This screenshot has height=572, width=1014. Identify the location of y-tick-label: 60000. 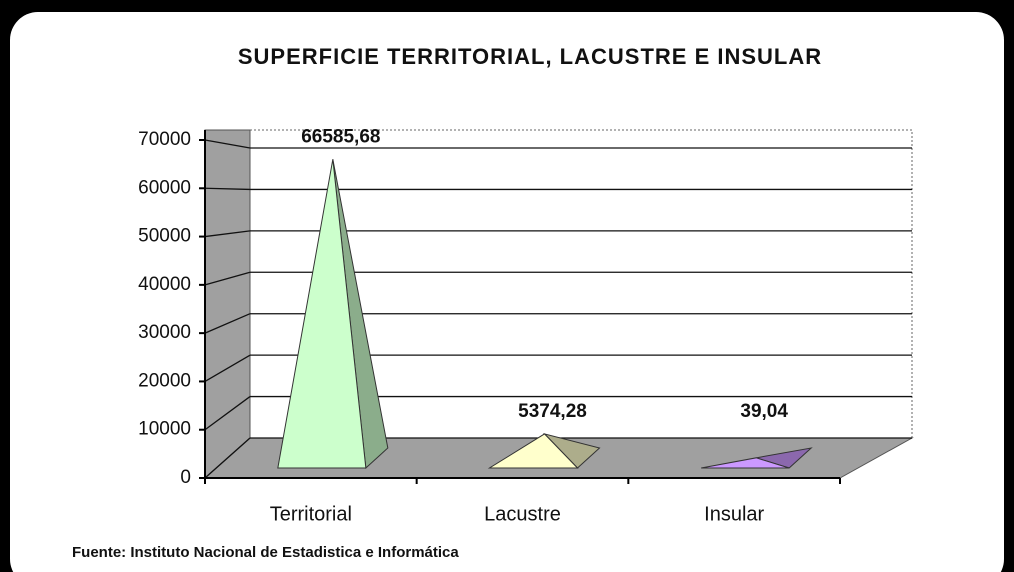
(164, 187).